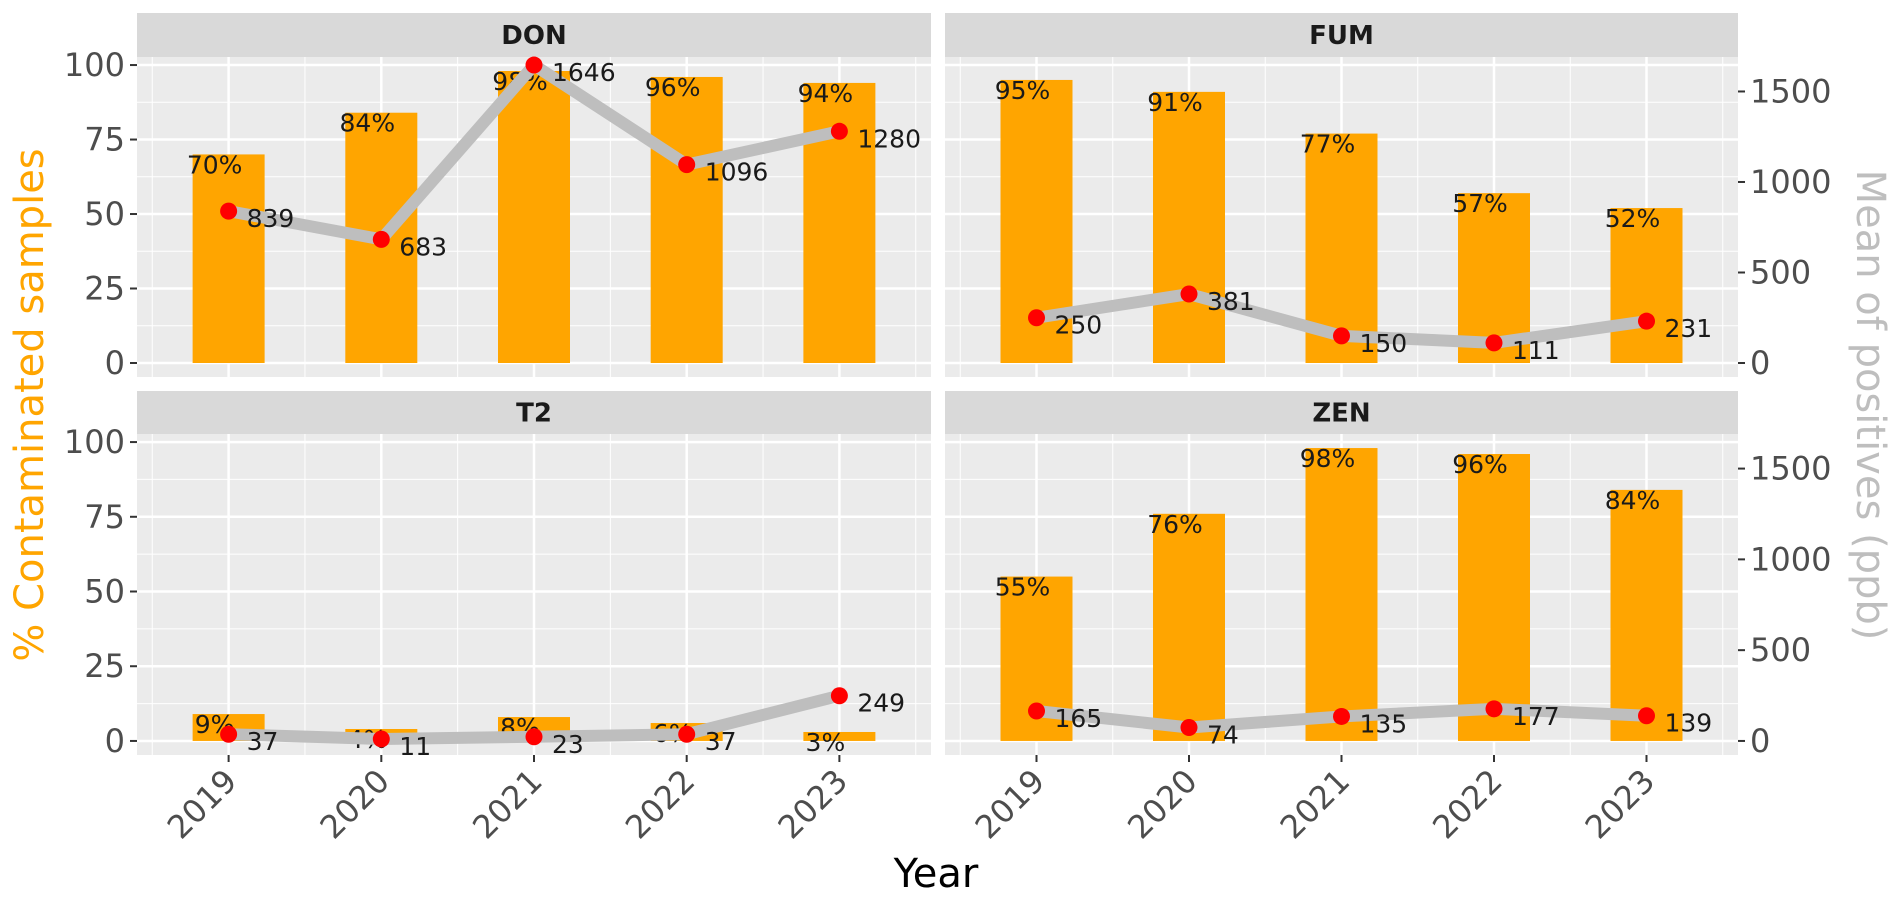  I want to click on mean-point-fum-2019, so click(1036, 318).